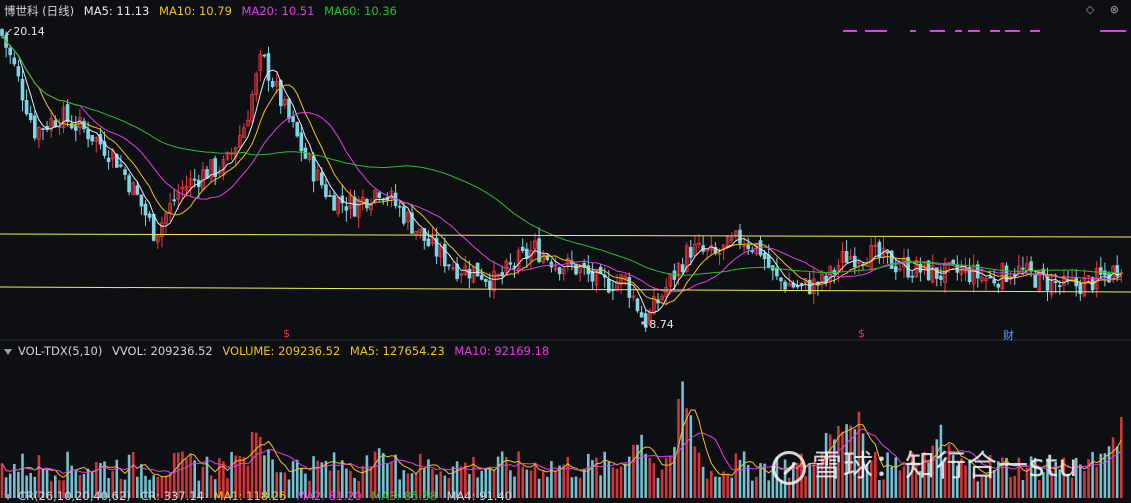  I want to click on stock-name: 博世科 (日线), so click(39, 11).